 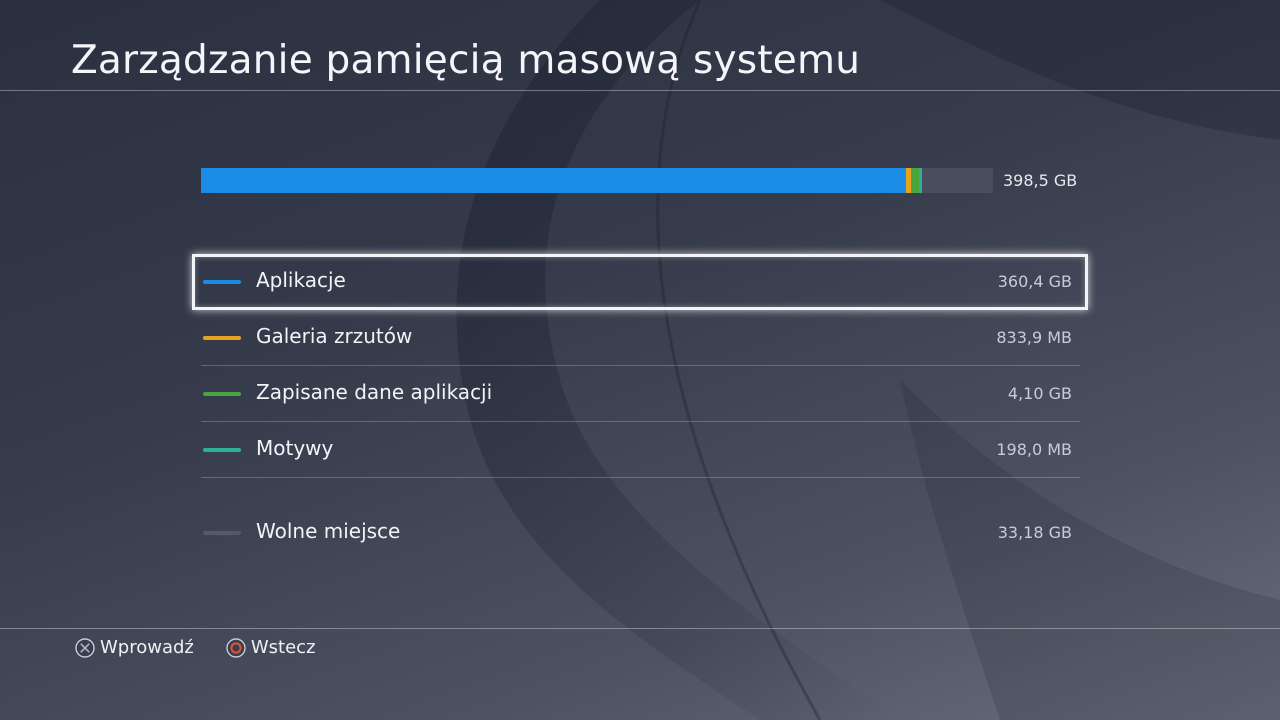 What do you see at coordinates (147, 647) in the screenshot?
I see `enter-label: Wprowadź` at bounding box center [147, 647].